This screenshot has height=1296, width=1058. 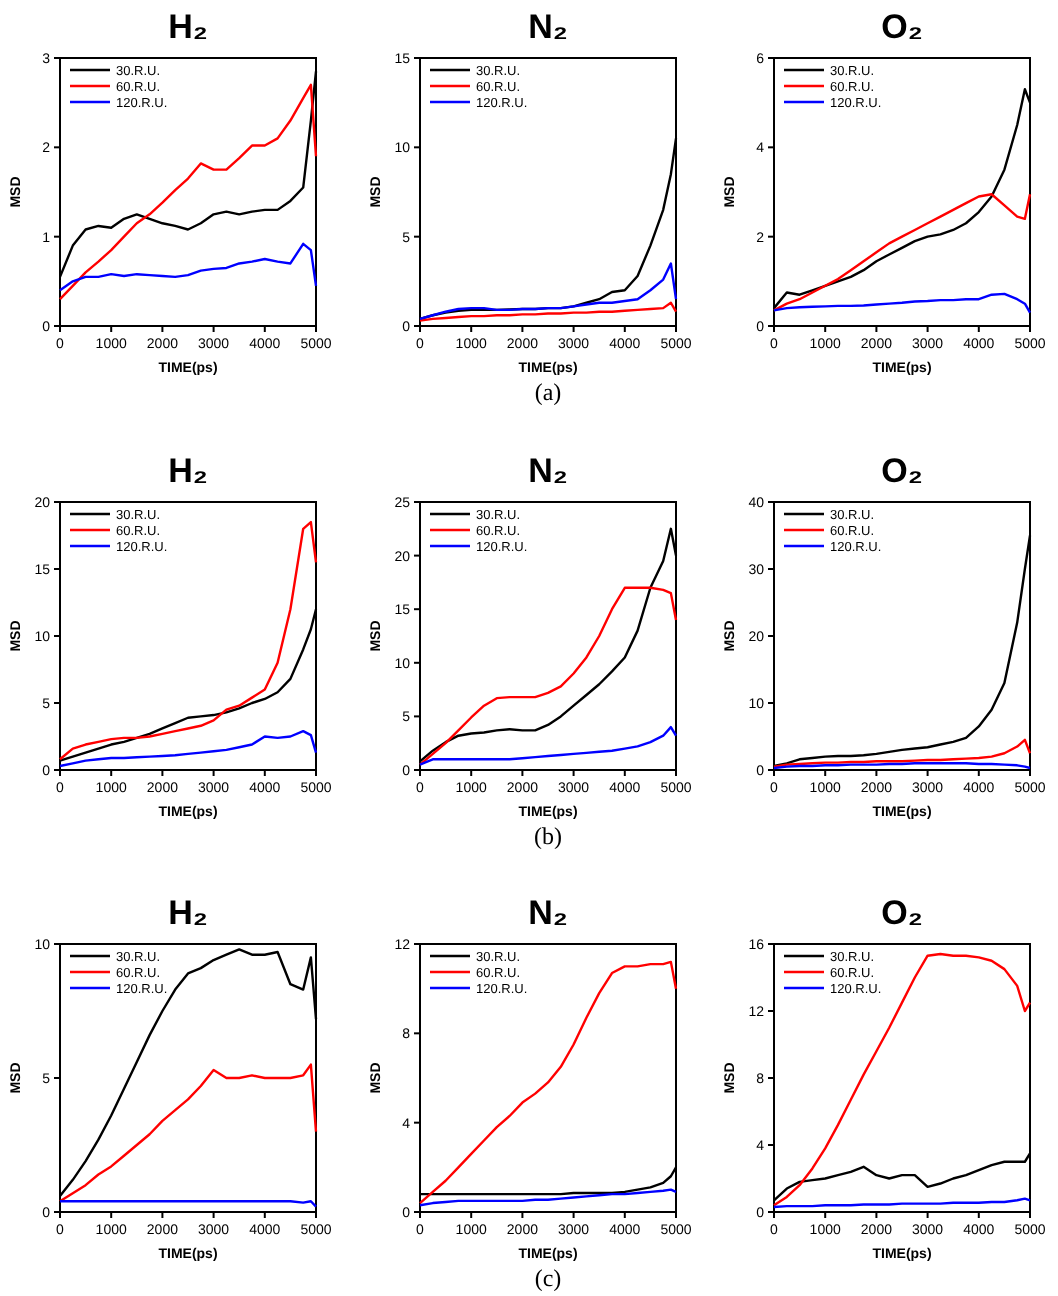 I want to click on text: (b), so click(x=548, y=836).